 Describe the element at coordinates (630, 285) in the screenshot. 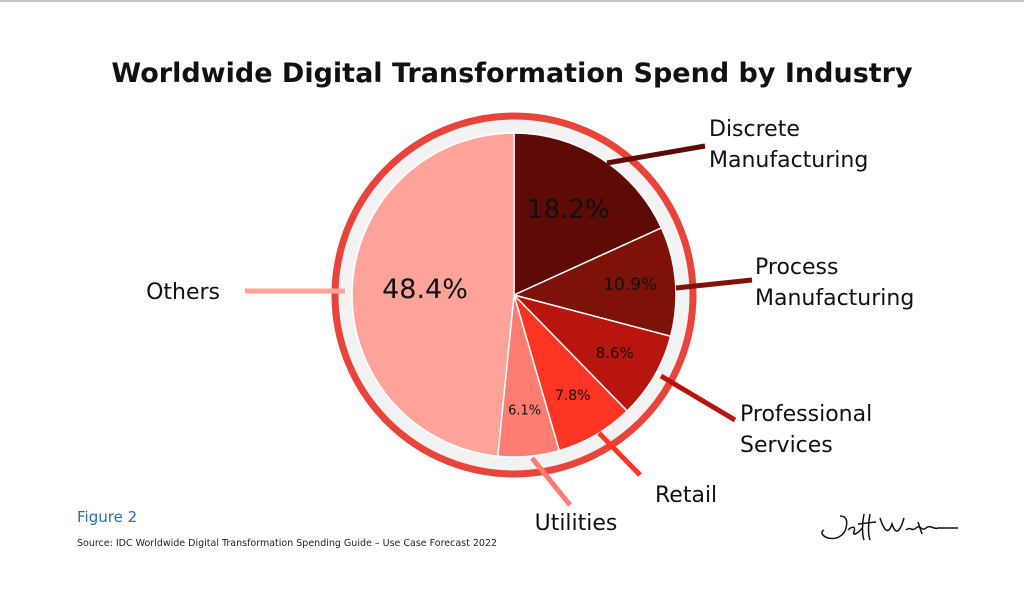

I see `value-label: 10.9%` at that location.